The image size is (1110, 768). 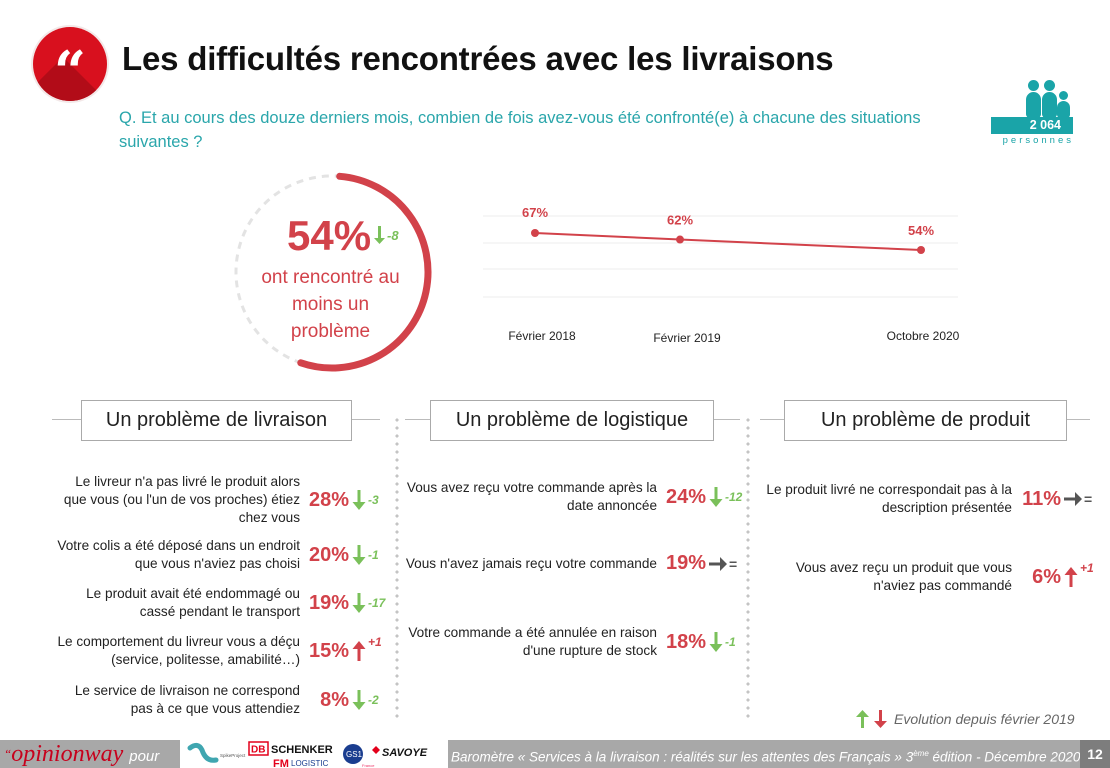 I want to click on gauge-caption: ont rencontré au moins un problème, so click(x=330, y=304).